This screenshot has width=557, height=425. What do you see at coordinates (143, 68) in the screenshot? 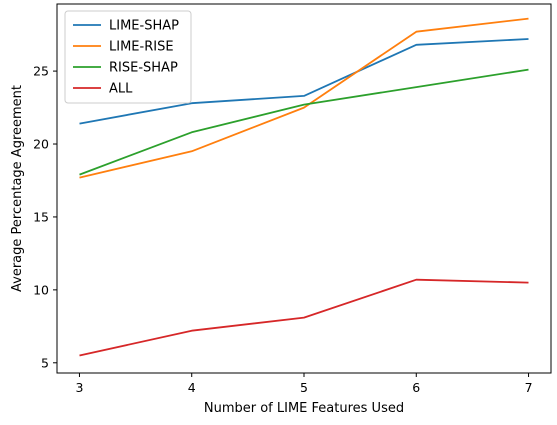
I see `legend-label-rise-shap: RISE-SHAP` at bounding box center [143, 68].